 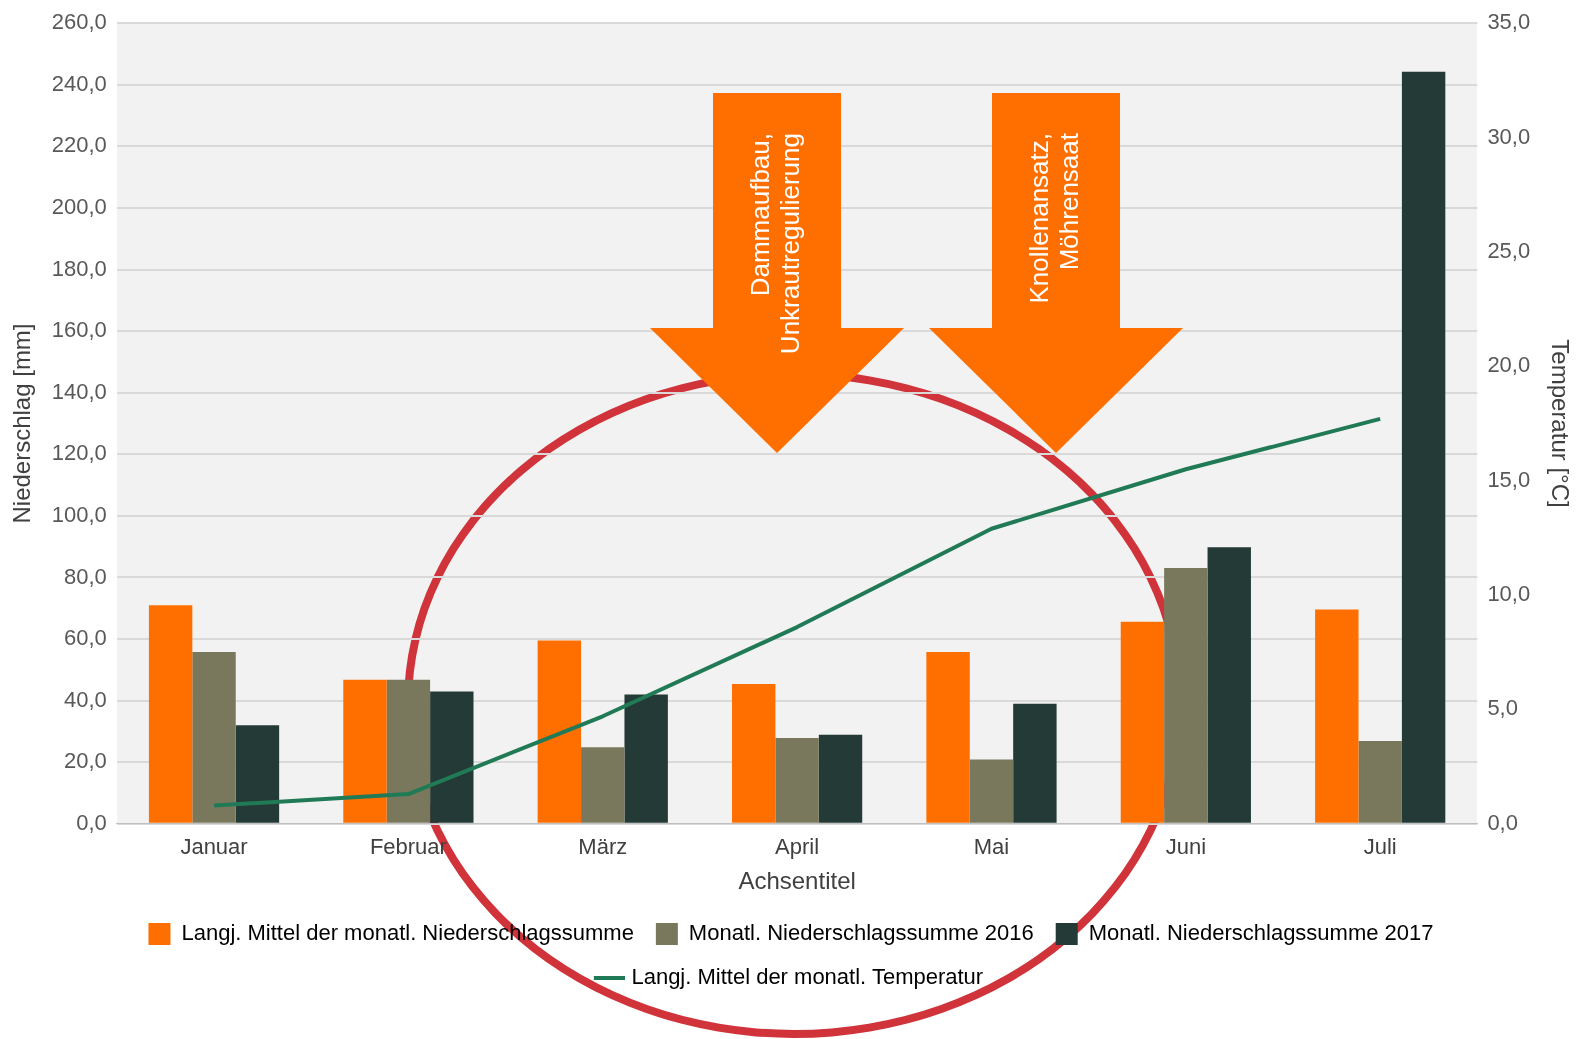 What do you see at coordinates (85, 699) in the screenshot?
I see `y-tick-label: 40,0` at bounding box center [85, 699].